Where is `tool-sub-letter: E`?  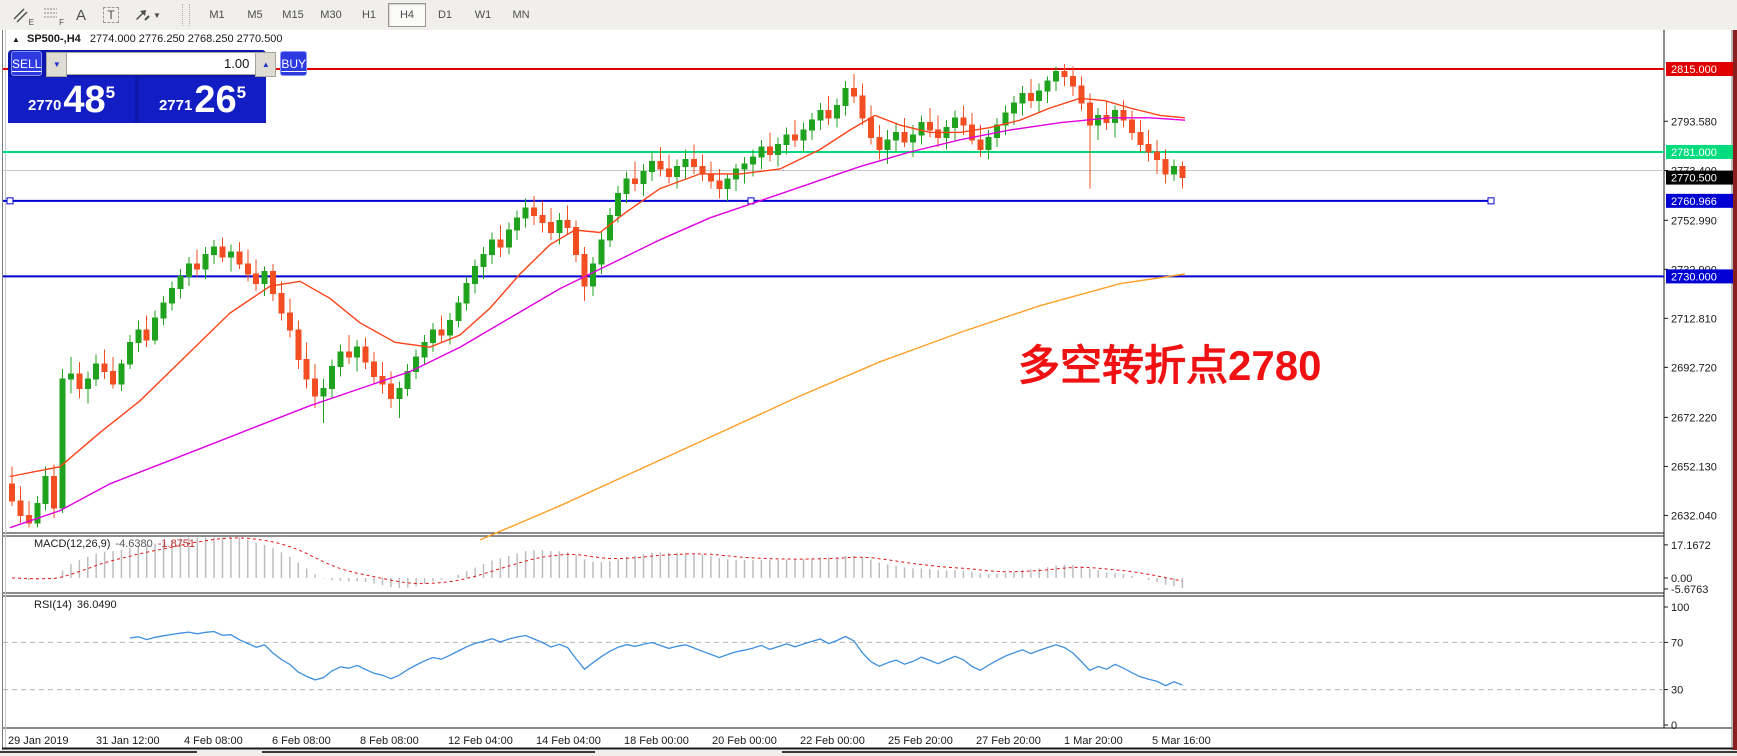
tool-sub-letter: E is located at coordinates (31, 22).